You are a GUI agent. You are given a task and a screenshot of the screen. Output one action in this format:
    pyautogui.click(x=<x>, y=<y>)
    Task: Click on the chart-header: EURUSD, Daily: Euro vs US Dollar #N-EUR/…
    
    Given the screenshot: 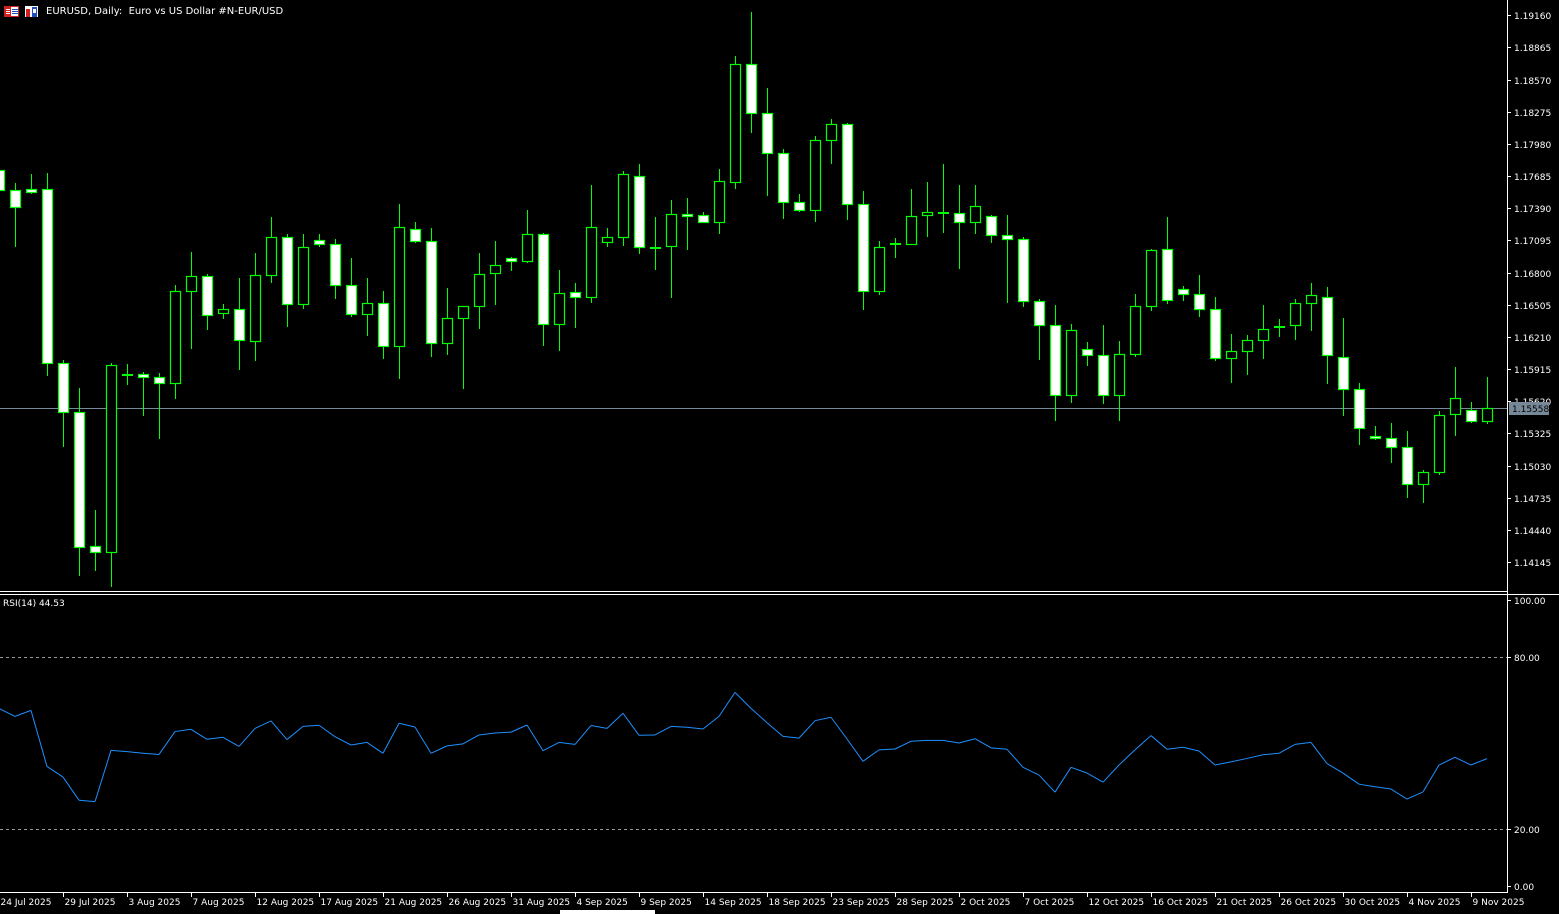 What is the action you would take?
    pyautogui.click(x=143, y=11)
    